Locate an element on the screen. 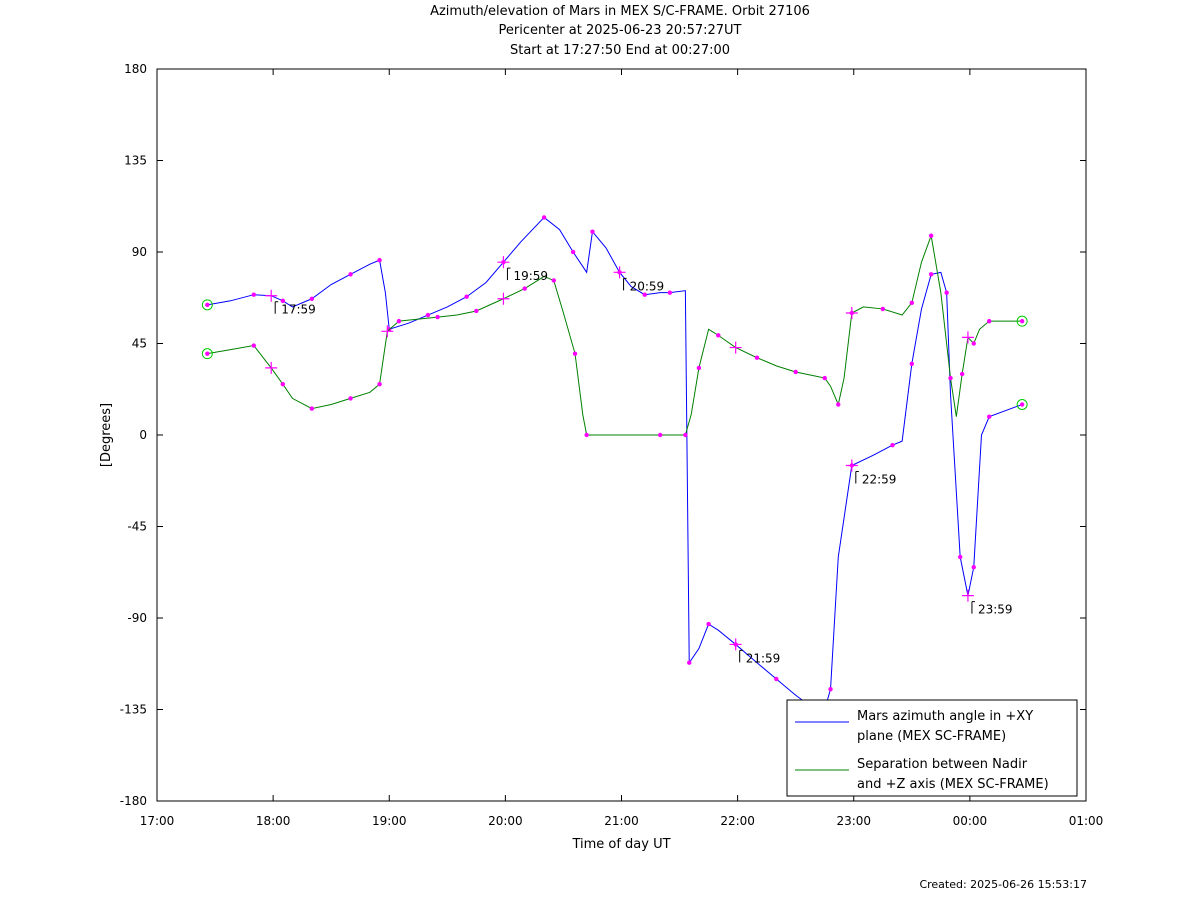 The width and height of the screenshot is (1200, 901). x-axis-label: Time of day UT is located at coordinates (620, 844).